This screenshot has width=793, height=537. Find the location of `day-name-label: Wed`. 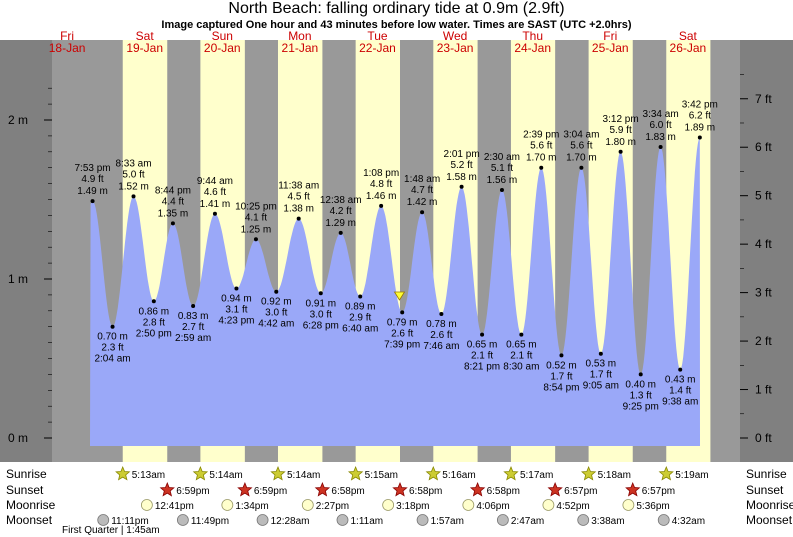

day-name-label: Wed is located at coordinates (455, 36).